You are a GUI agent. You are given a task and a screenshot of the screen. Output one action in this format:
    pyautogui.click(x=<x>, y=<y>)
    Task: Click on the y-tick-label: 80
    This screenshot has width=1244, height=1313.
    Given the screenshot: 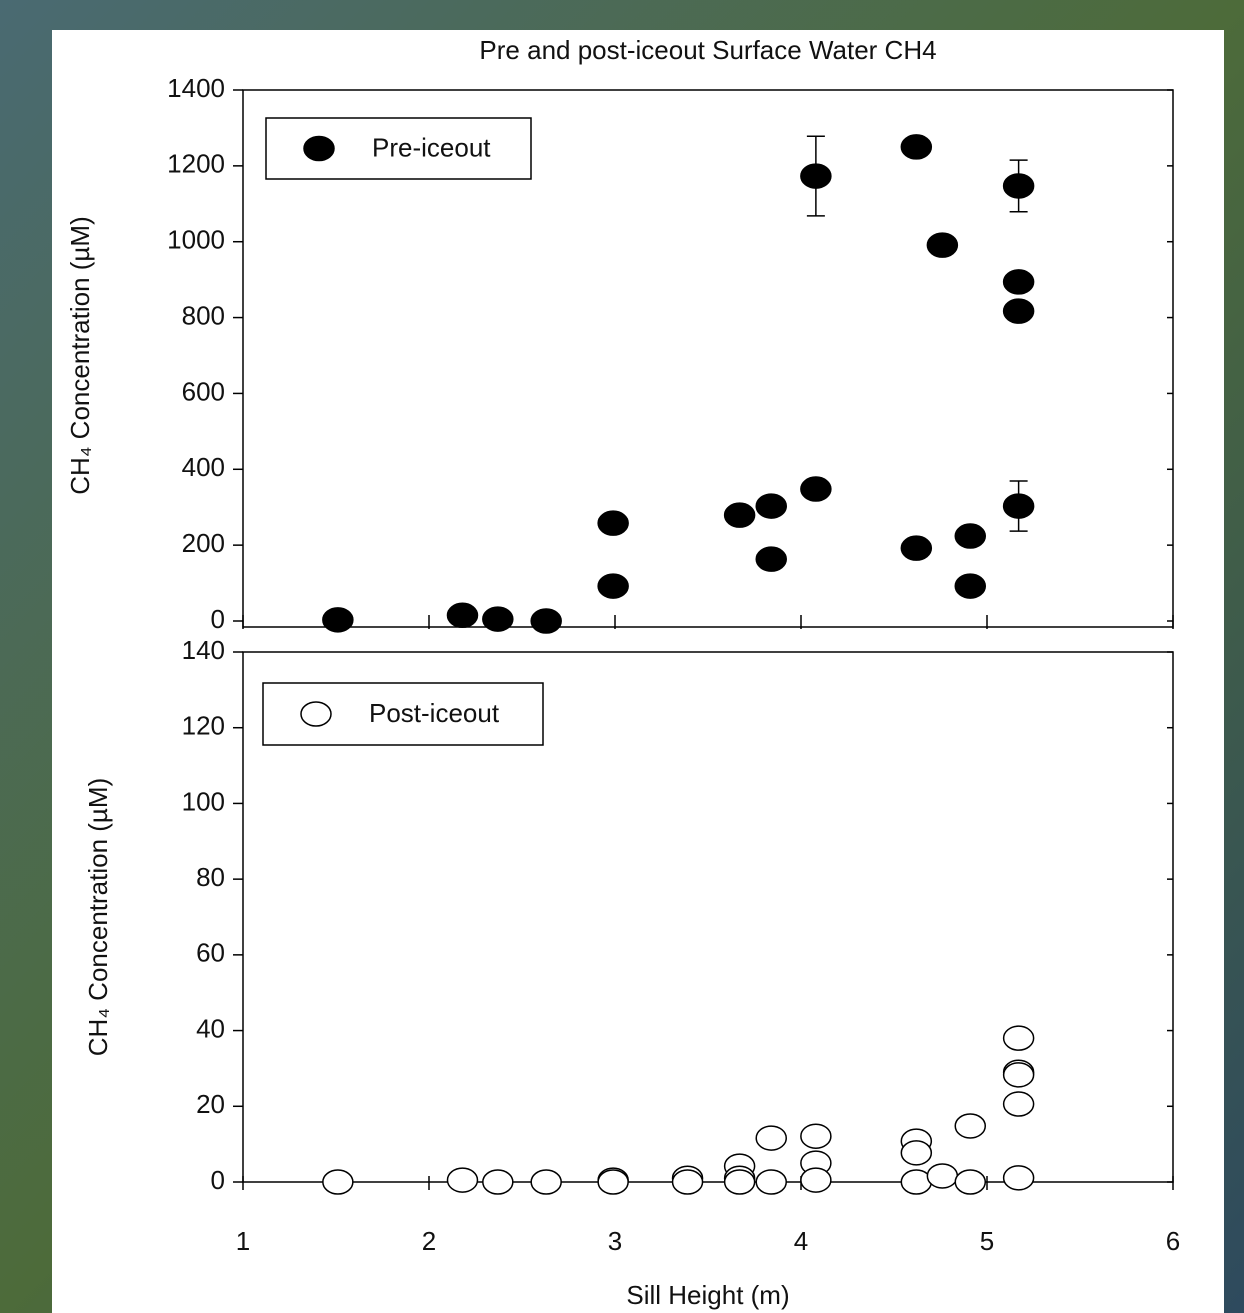 What is the action you would take?
    pyautogui.click(x=210, y=877)
    